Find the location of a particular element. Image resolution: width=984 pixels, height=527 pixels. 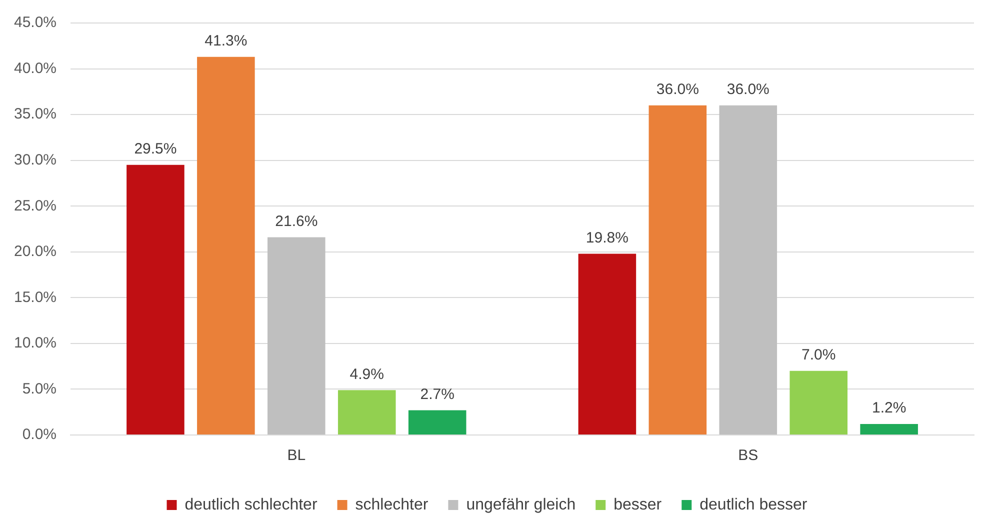

data-label: 1.2% is located at coordinates (889, 408).